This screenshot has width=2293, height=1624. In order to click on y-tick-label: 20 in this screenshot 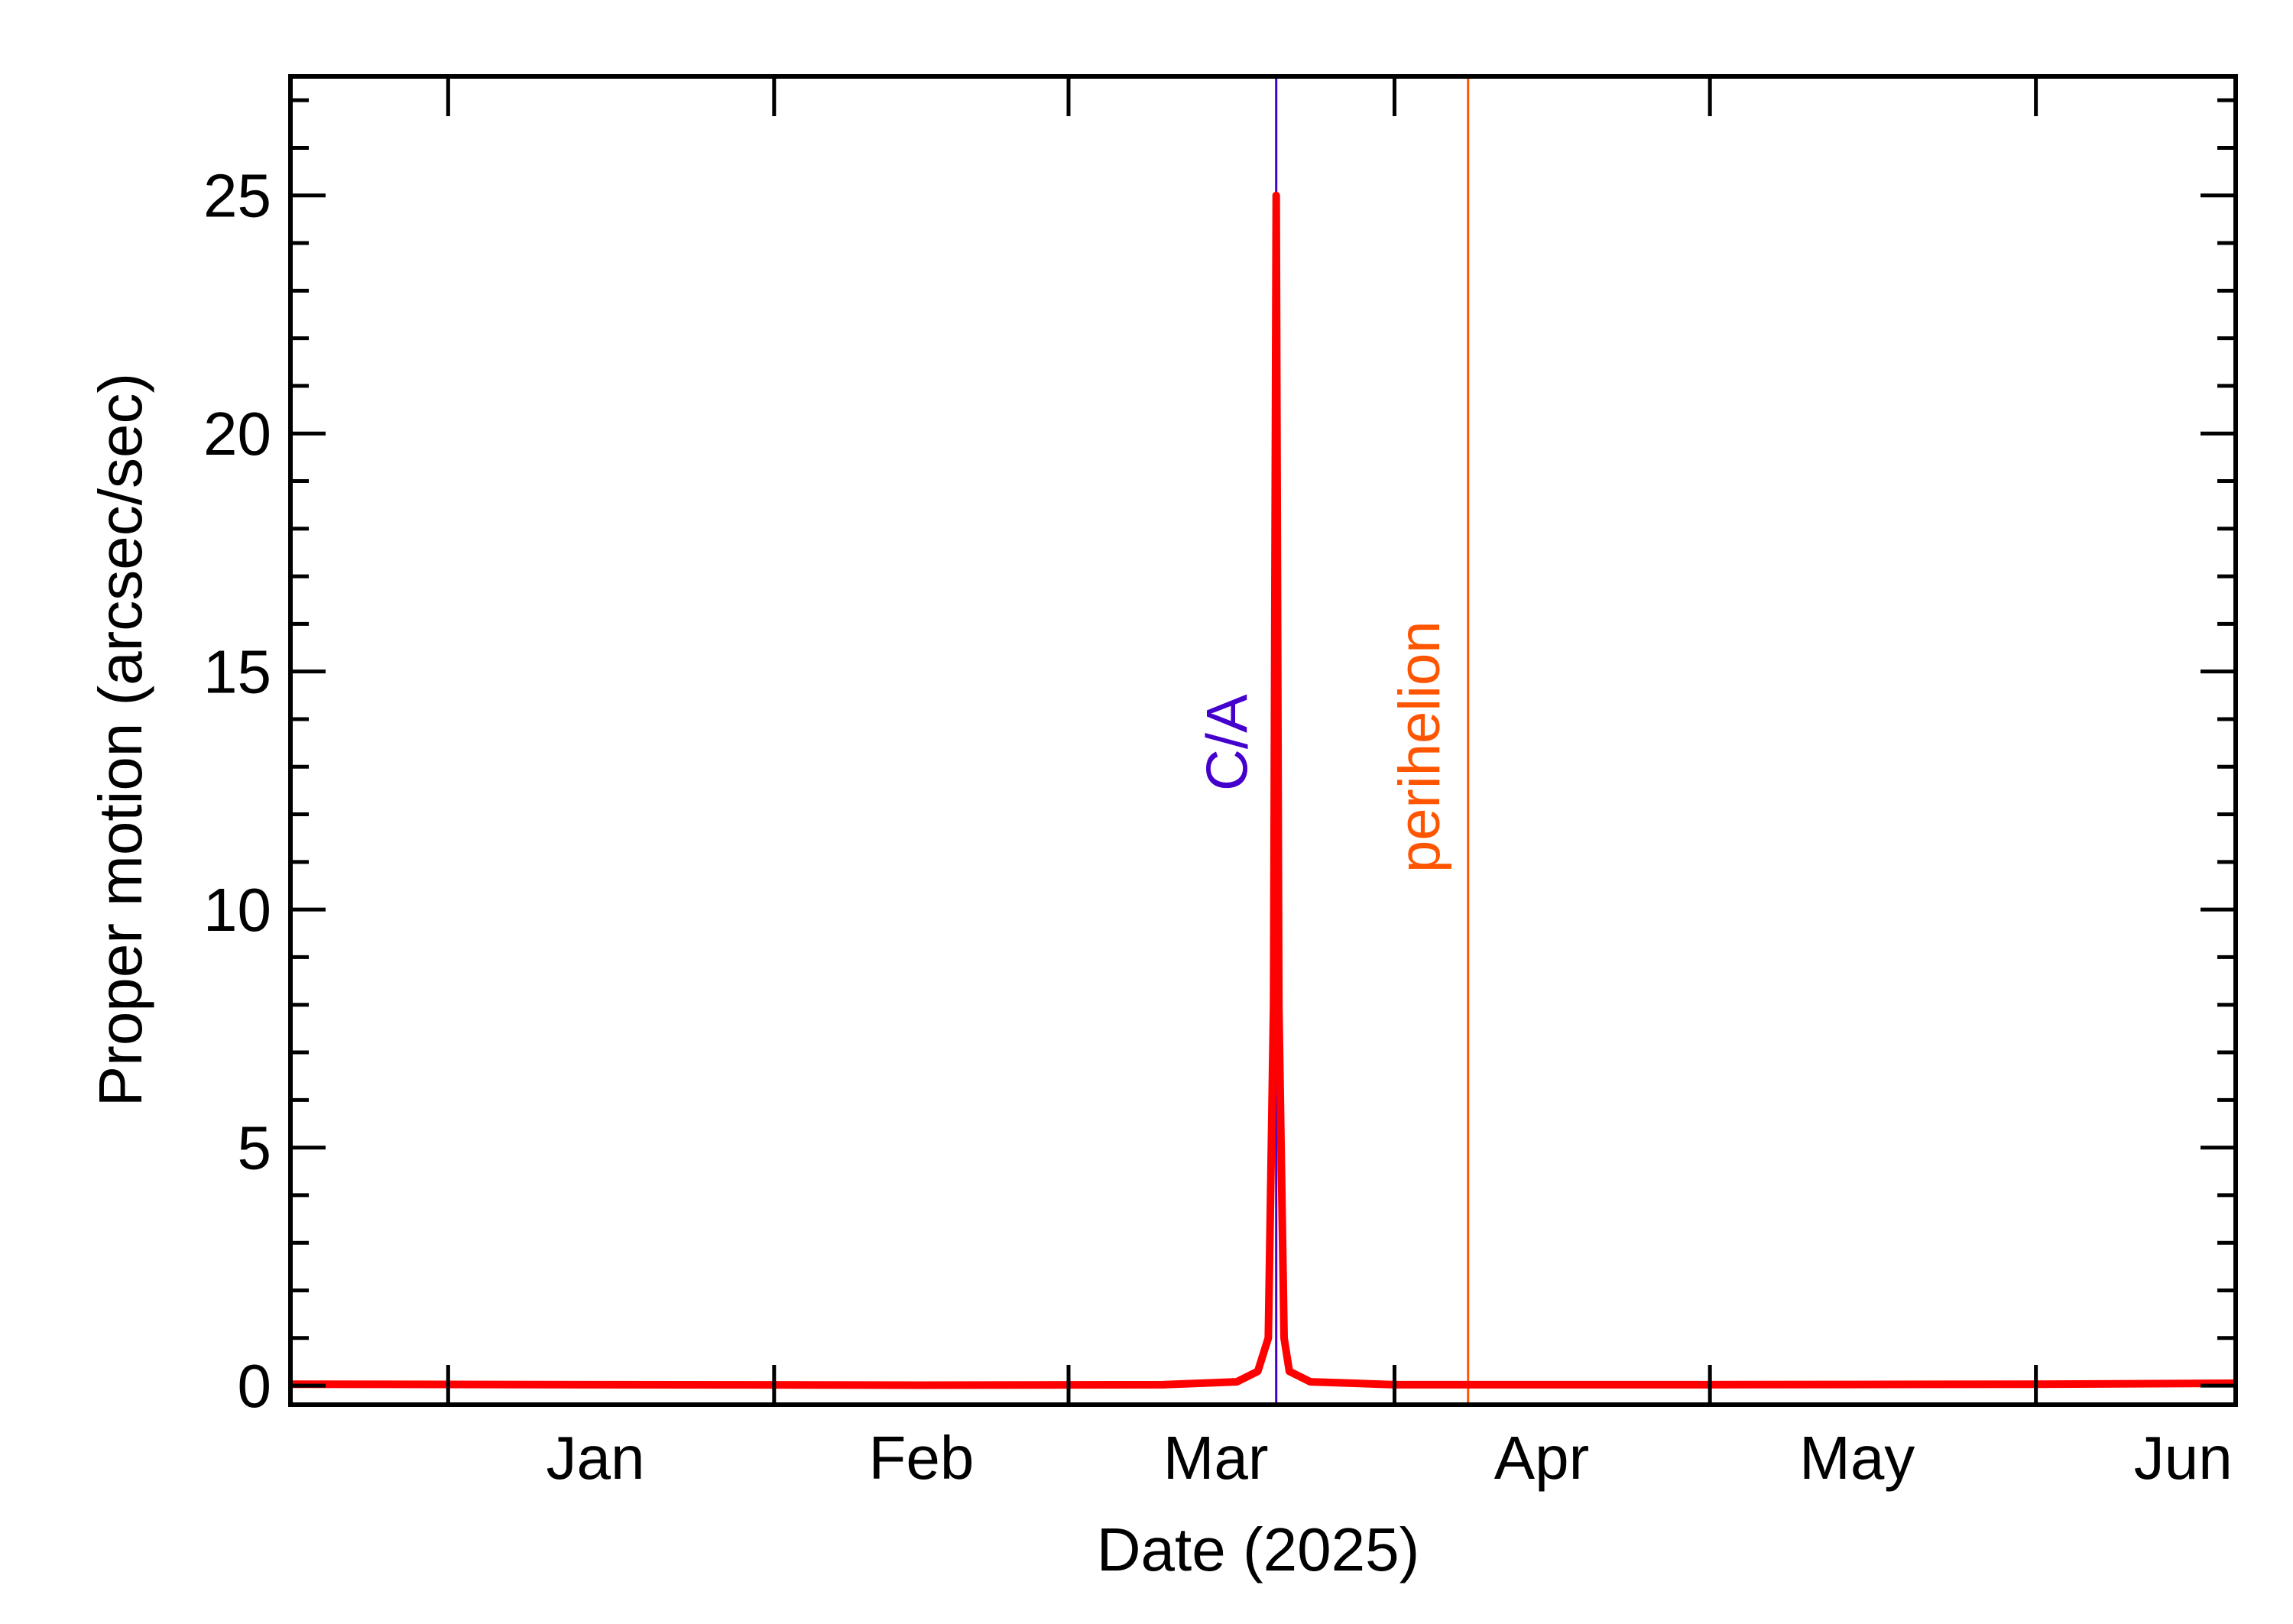, I will do `click(237, 434)`.